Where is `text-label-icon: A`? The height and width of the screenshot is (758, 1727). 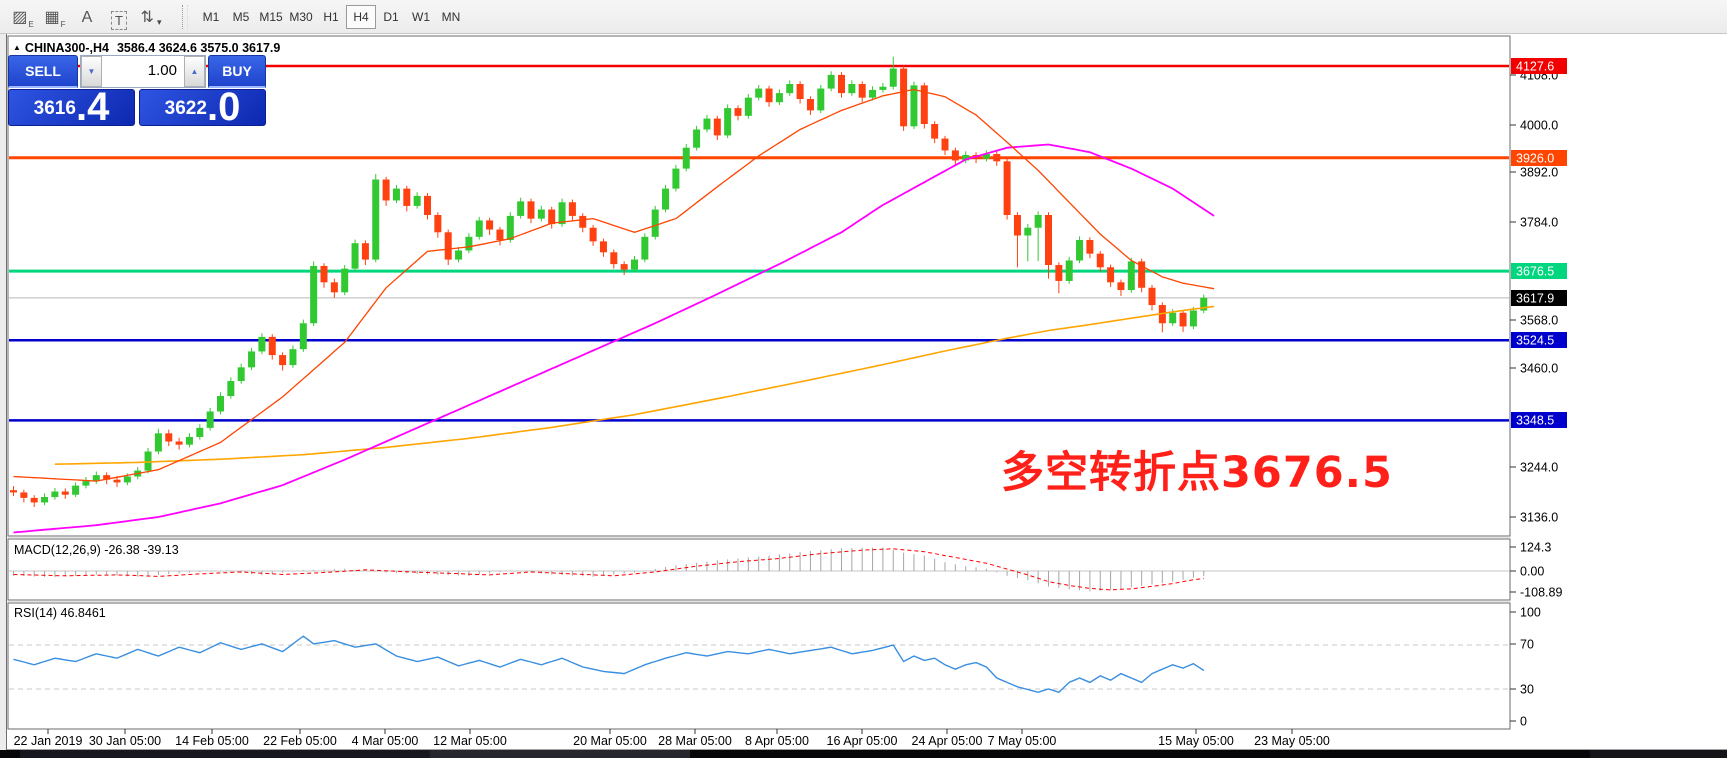 text-label-icon: A is located at coordinates (87, 17).